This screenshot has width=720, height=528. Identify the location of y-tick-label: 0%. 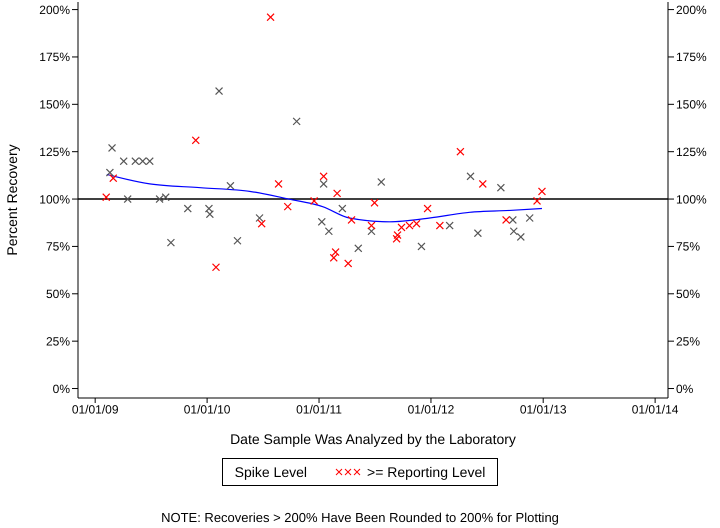
(61, 389).